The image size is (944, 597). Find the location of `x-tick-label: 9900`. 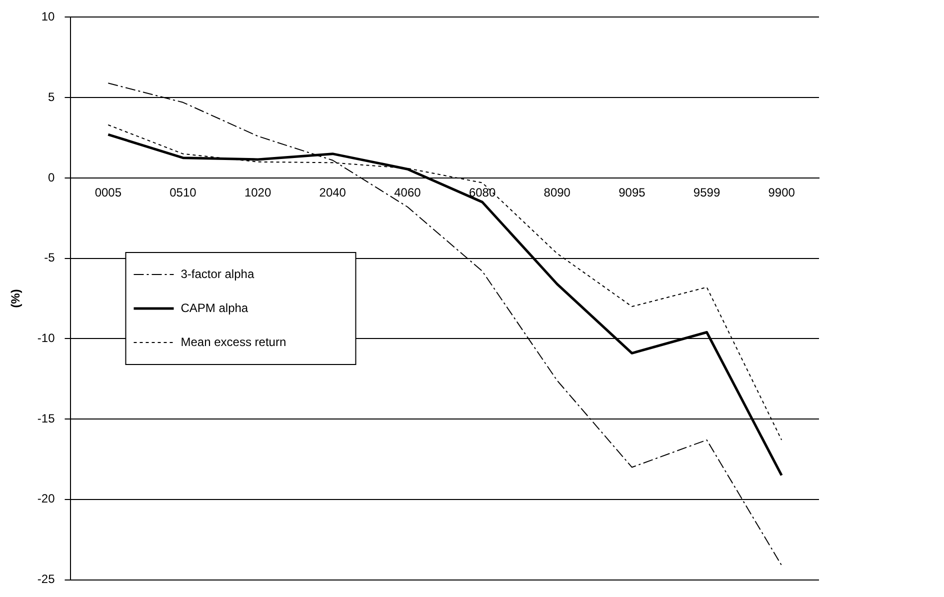

x-tick-label: 9900 is located at coordinates (782, 192).